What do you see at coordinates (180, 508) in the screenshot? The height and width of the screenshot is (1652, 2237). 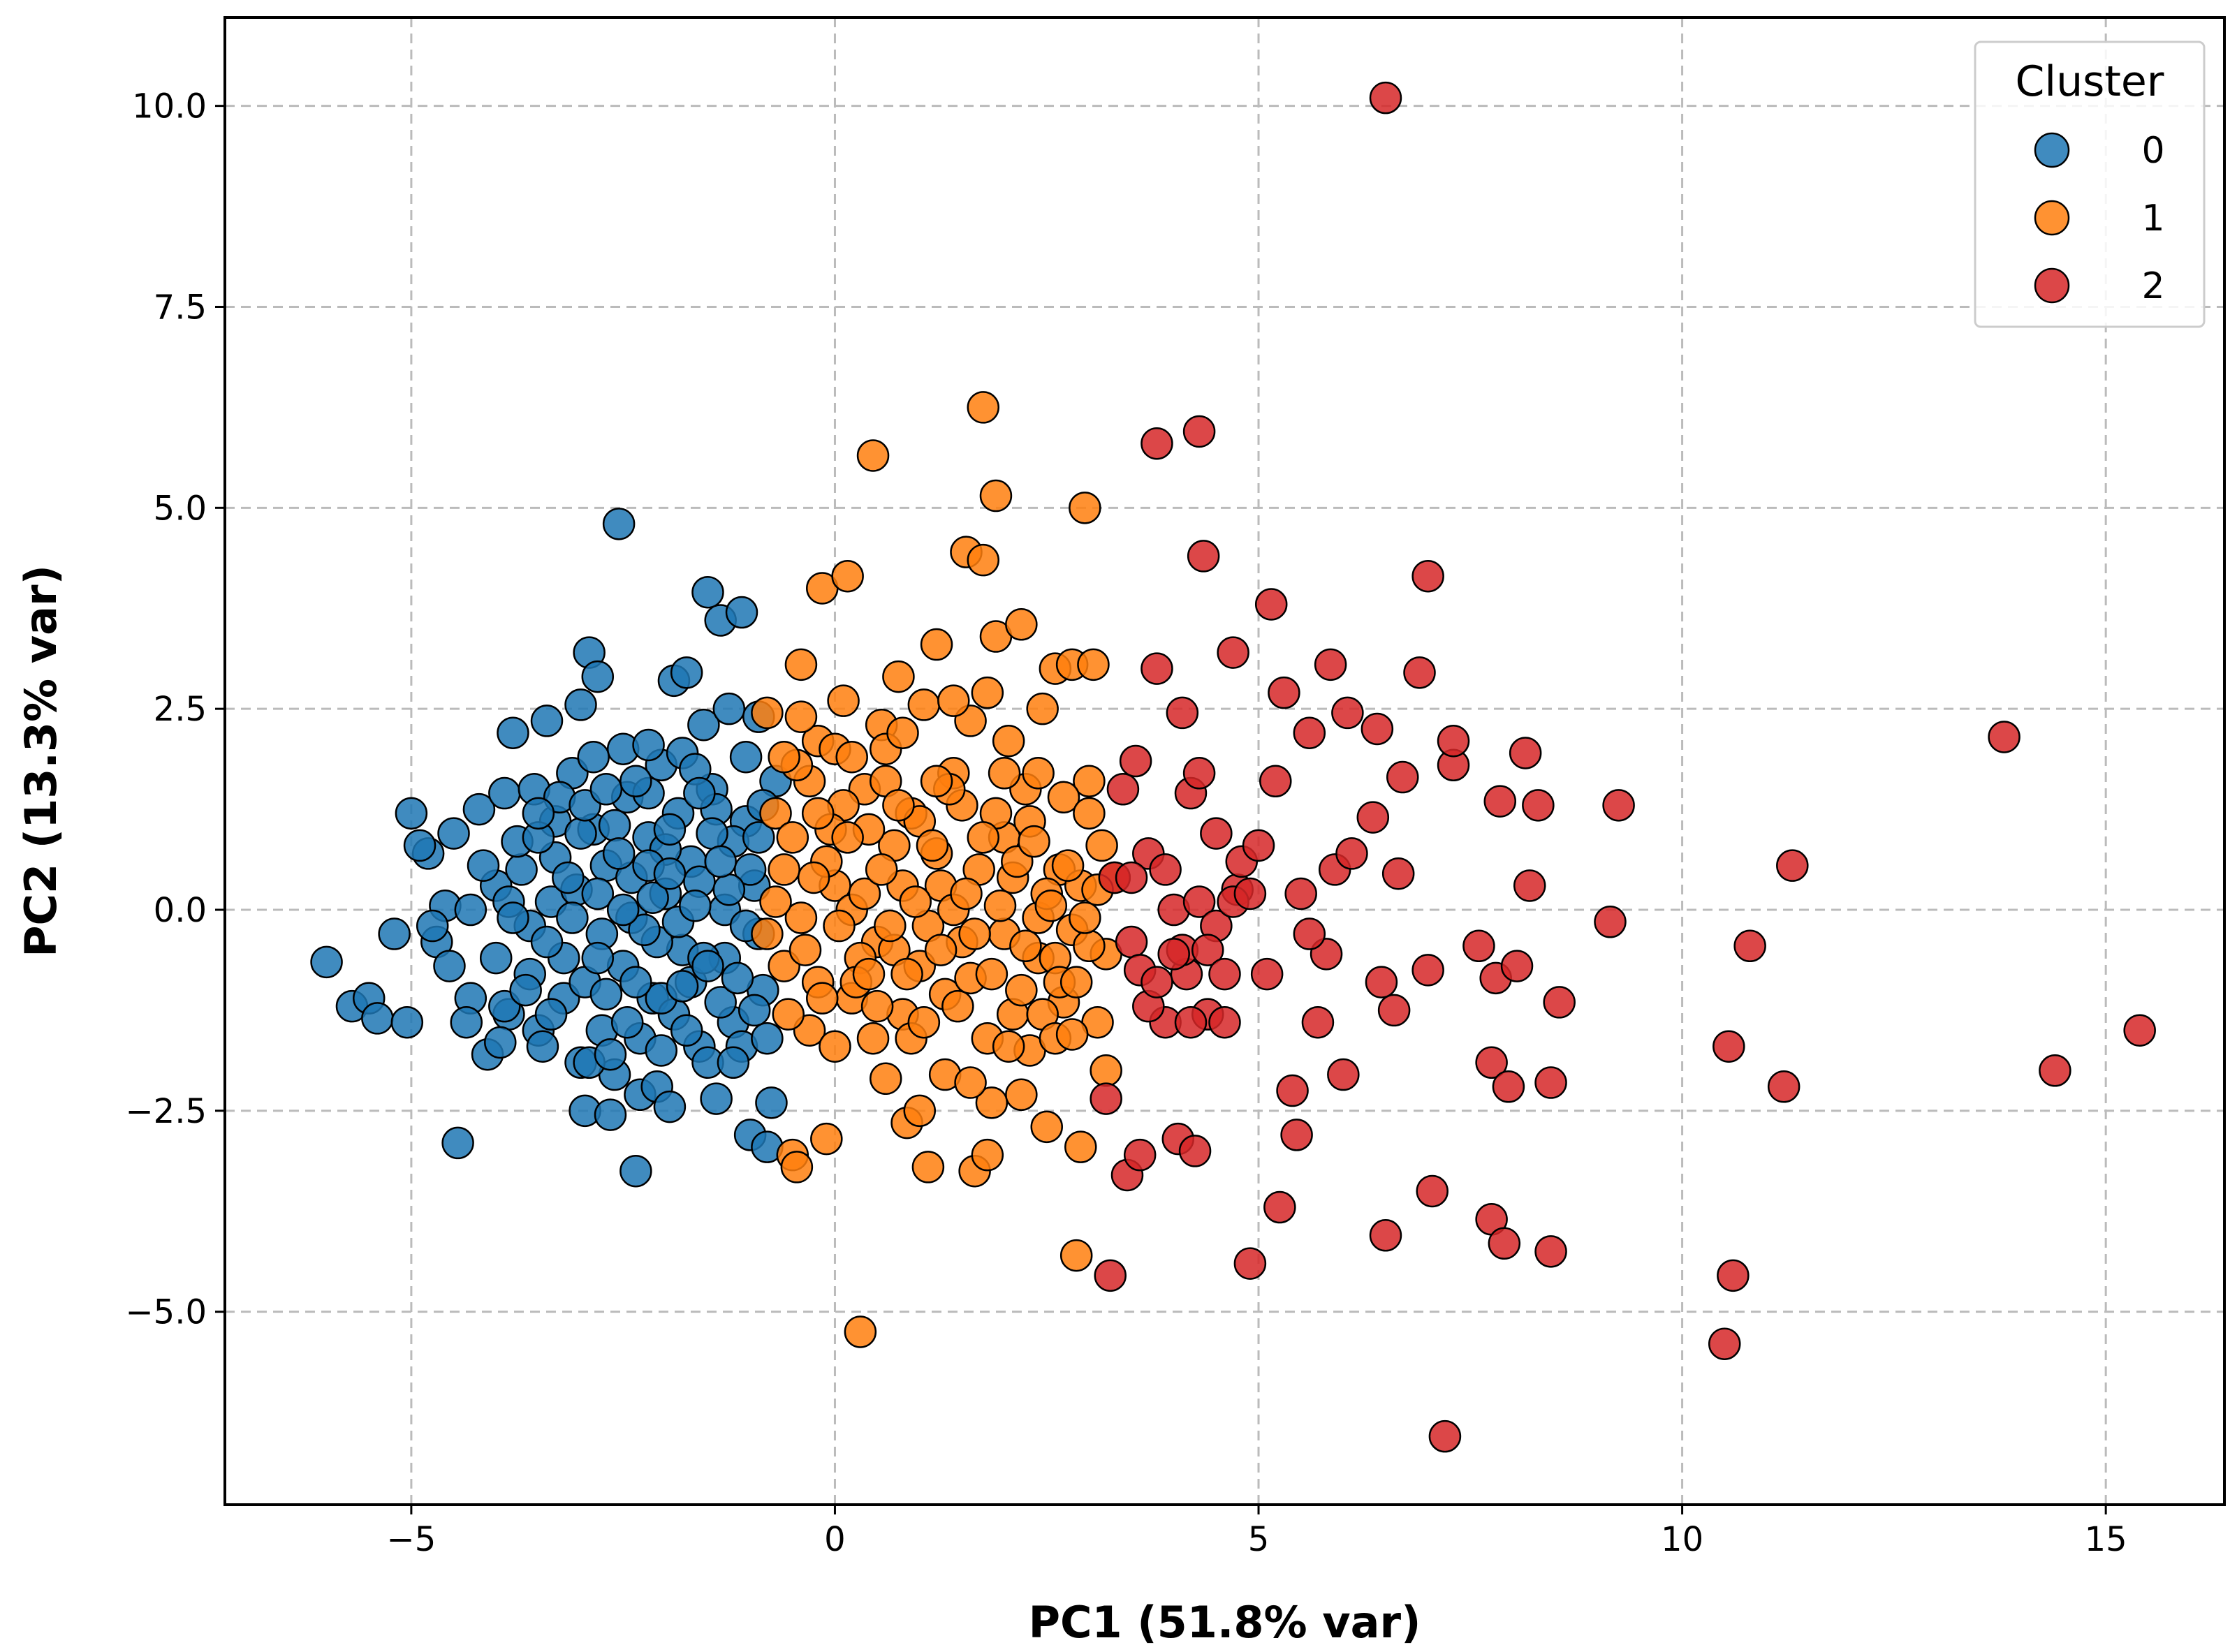 I see `y-tick-label: 5.0` at bounding box center [180, 508].